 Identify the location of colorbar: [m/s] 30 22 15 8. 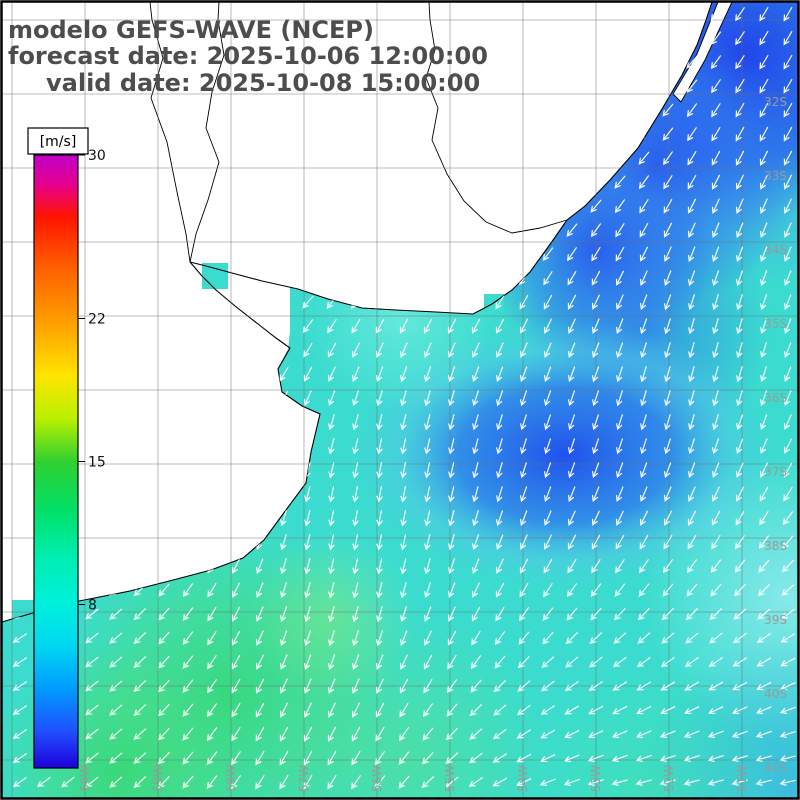
(66, 448).